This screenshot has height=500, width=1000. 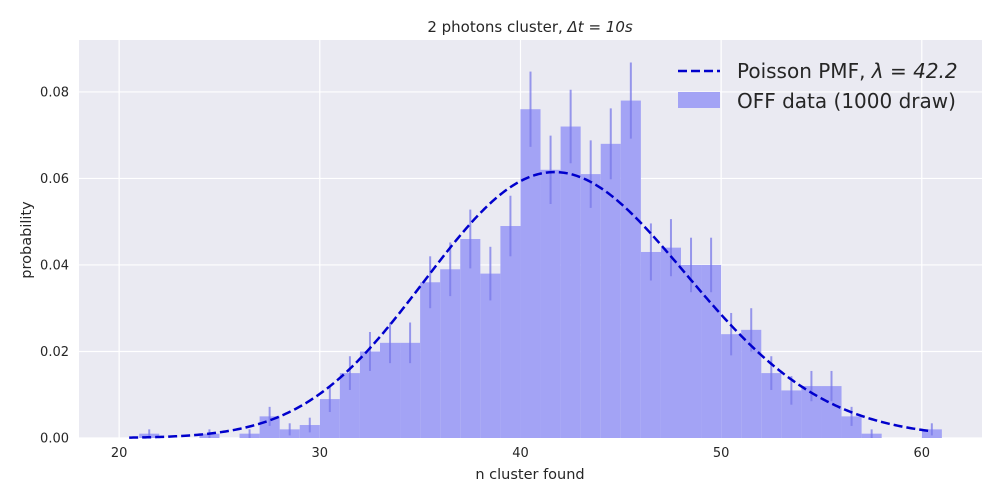 What do you see at coordinates (699, 100) in the screenshot?
I see `legend-bar-swatch` at bounding box center [699, 100].